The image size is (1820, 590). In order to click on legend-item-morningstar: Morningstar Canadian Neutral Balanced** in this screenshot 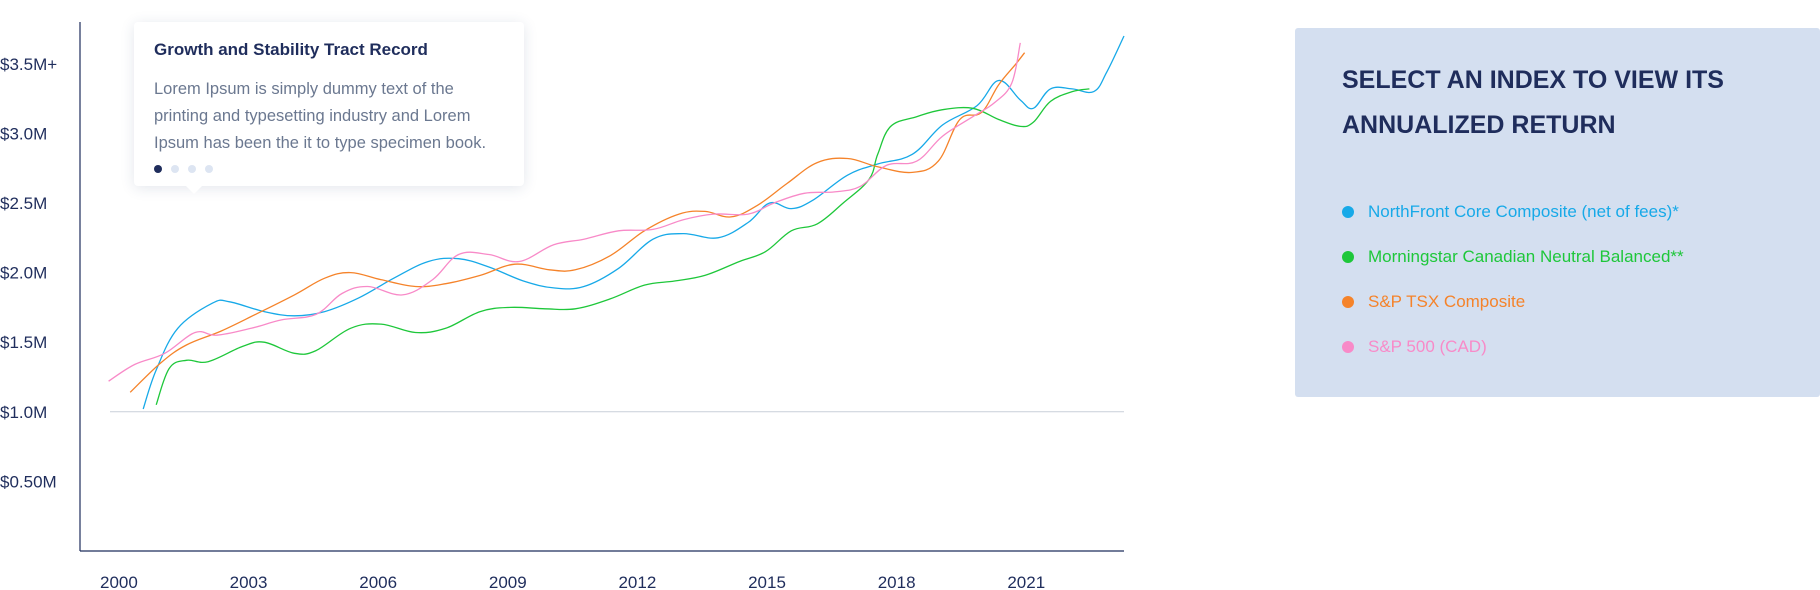, I will do `click(1557, 257)`.